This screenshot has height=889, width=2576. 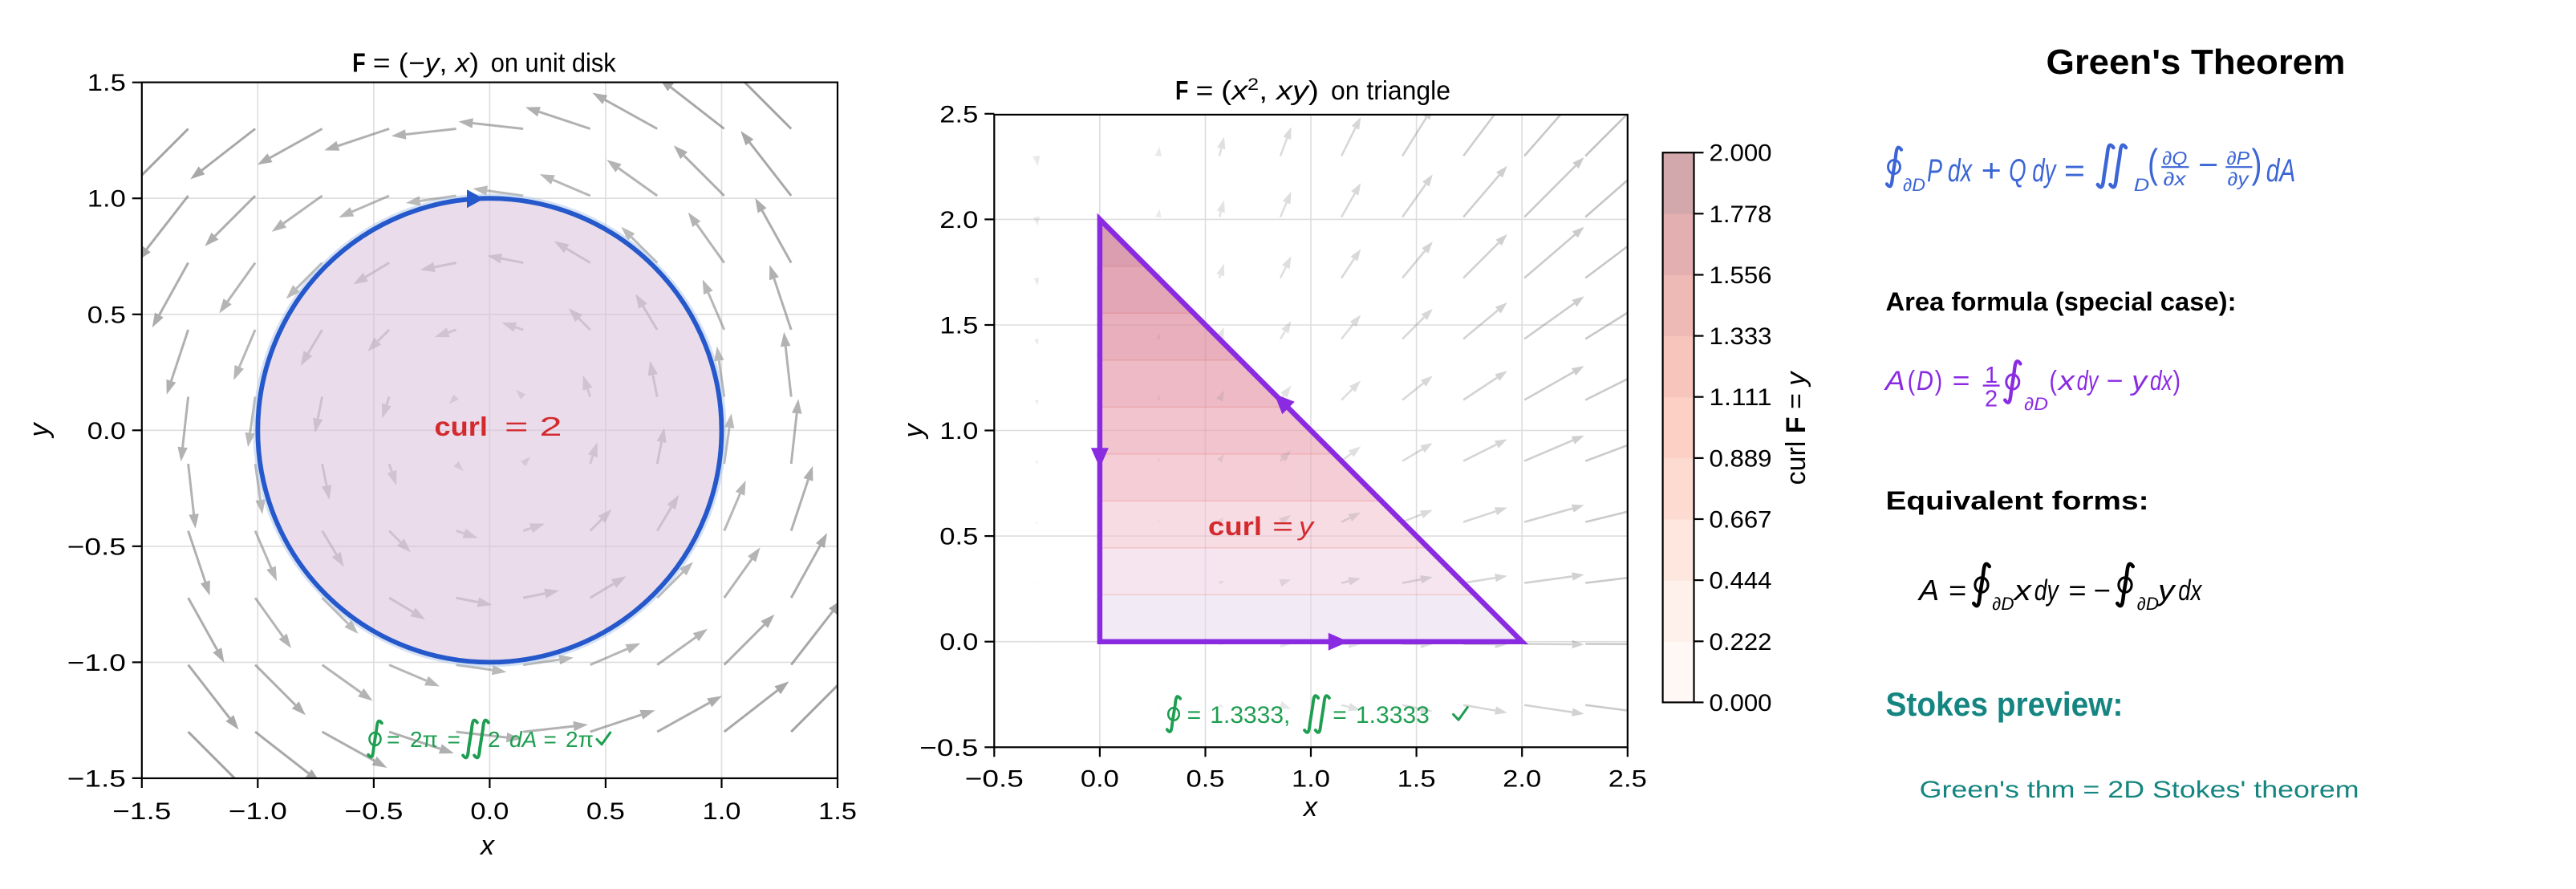 What do you see at coordinates (1741, 458) in the screenshot?
I see `svg-text: 0.889` at bounding box center [1741, 458].